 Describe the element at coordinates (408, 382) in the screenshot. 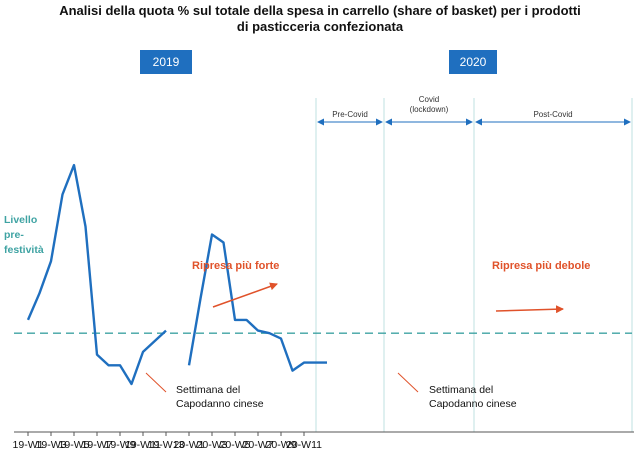

I see `note-pointer-2020` at that location.